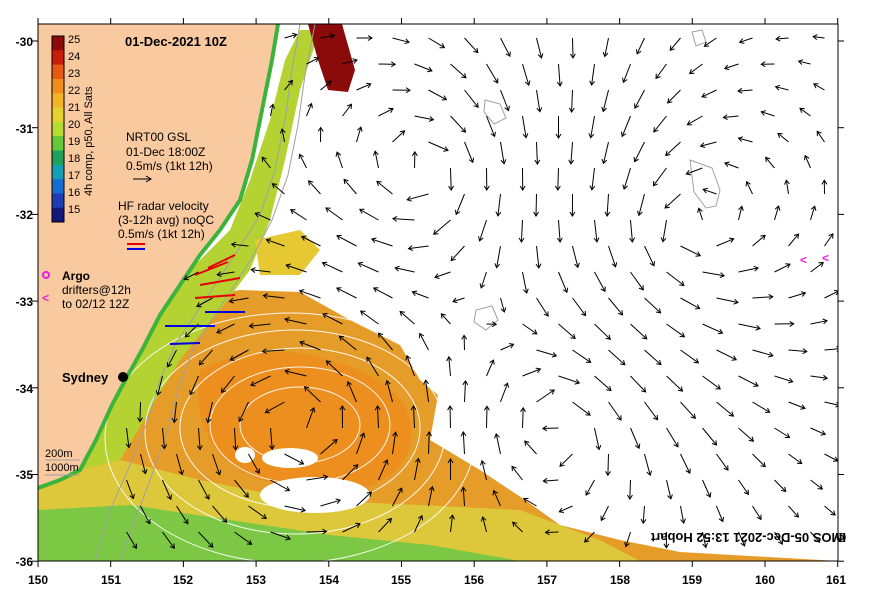 This screenshot has height=600, width=879. I want to click on credit-text: IMOS 05-Dec-2021 13:52 Hobart, so click(748, 537).